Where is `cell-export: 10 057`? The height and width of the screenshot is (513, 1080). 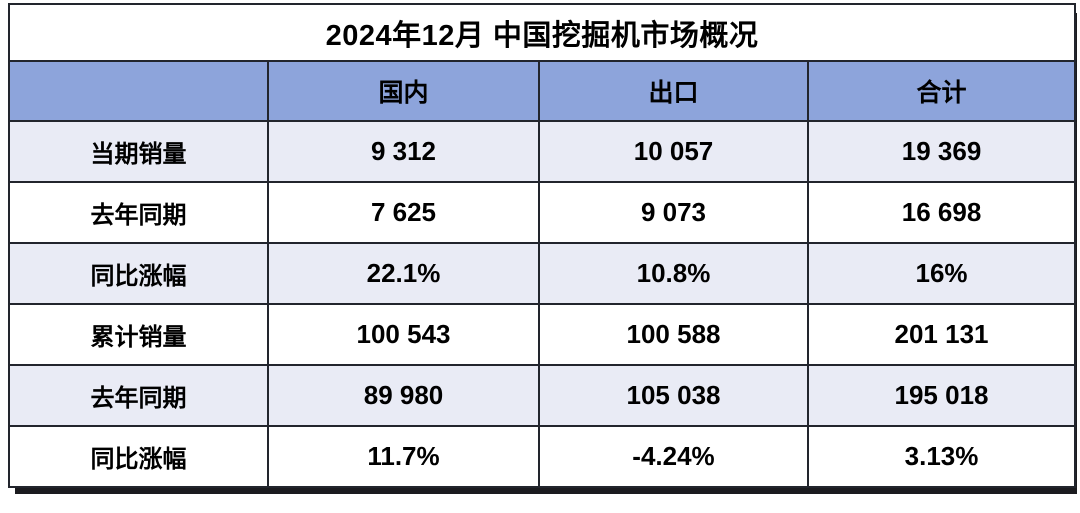 cell-export: 10 057 is located at coordinates (673, 151).